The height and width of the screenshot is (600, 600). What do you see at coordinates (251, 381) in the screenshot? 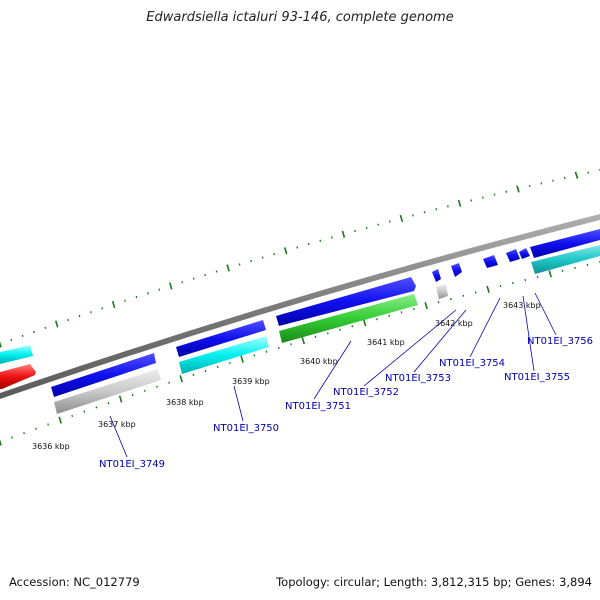
I see `kbp-label: 3639 kbp` at bounding box center [251, 381].